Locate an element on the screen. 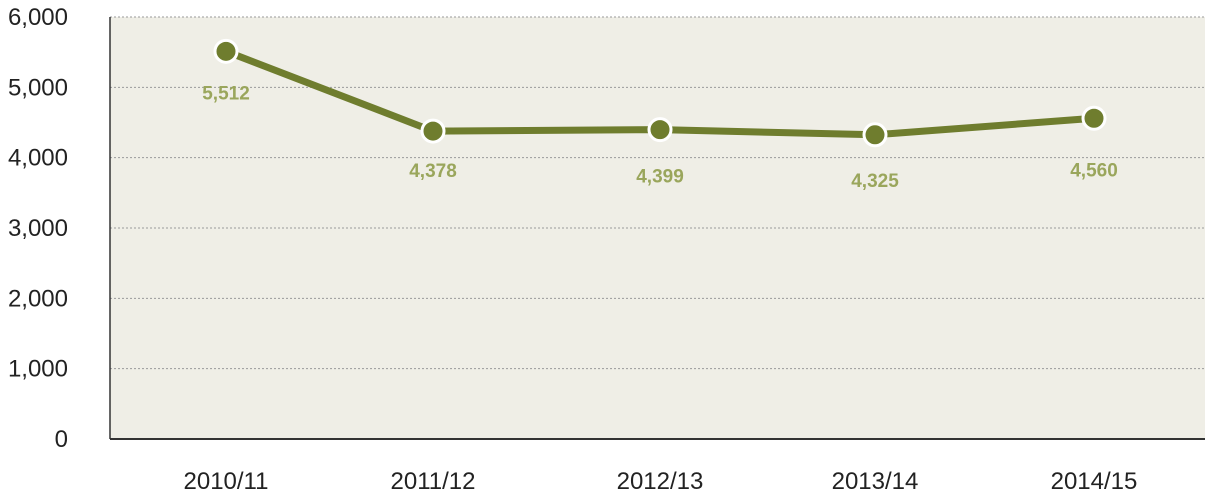 The height and width of the screenshot is (499, 1205). y-axis-tick-labels: 0 1,000 2,000 3,000 4,000 5,000 6,000 is located at coordinates (38, 228).